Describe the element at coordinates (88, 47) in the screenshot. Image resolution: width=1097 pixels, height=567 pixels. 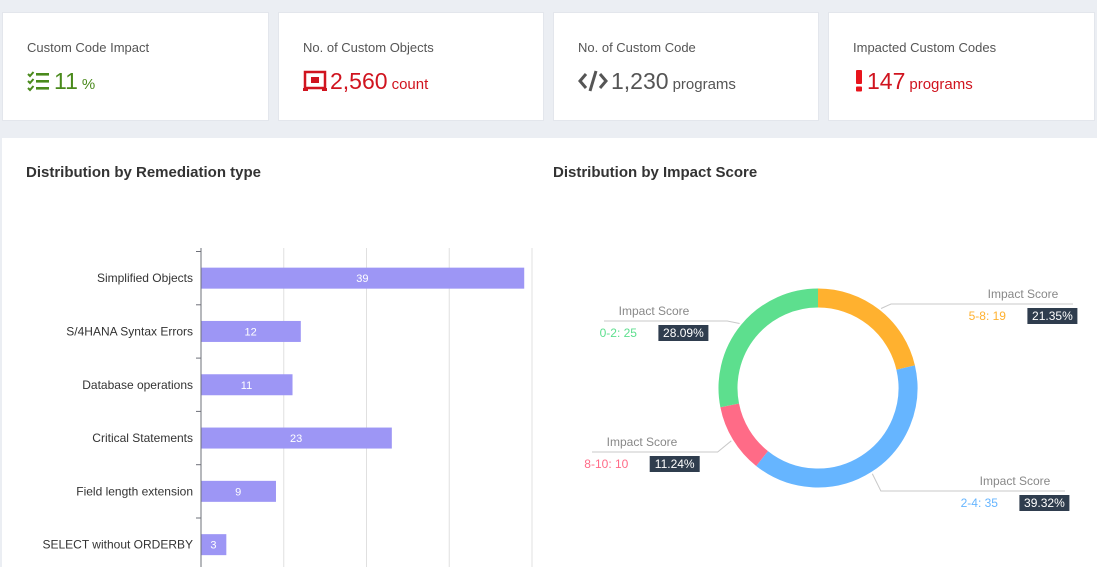
I see `kpi-label: Custom Code Impact` at that location.